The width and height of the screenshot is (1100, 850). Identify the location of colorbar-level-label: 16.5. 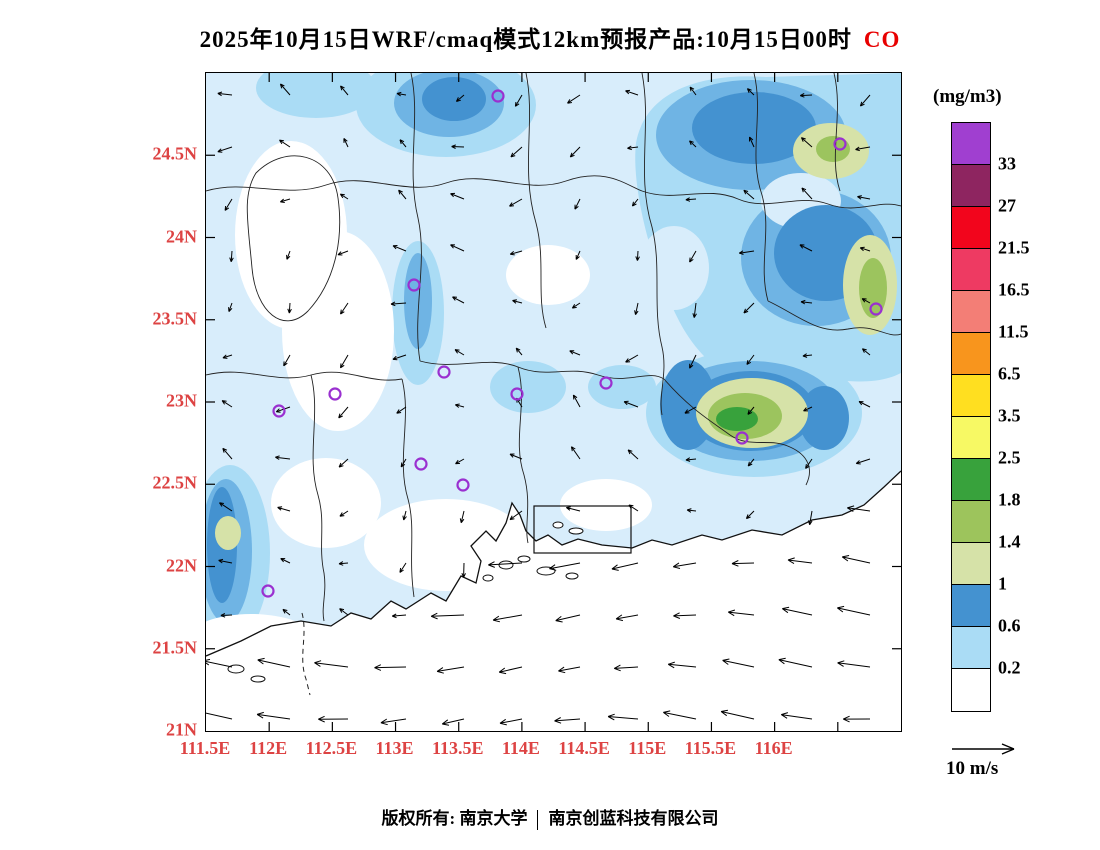
(1014, 289).